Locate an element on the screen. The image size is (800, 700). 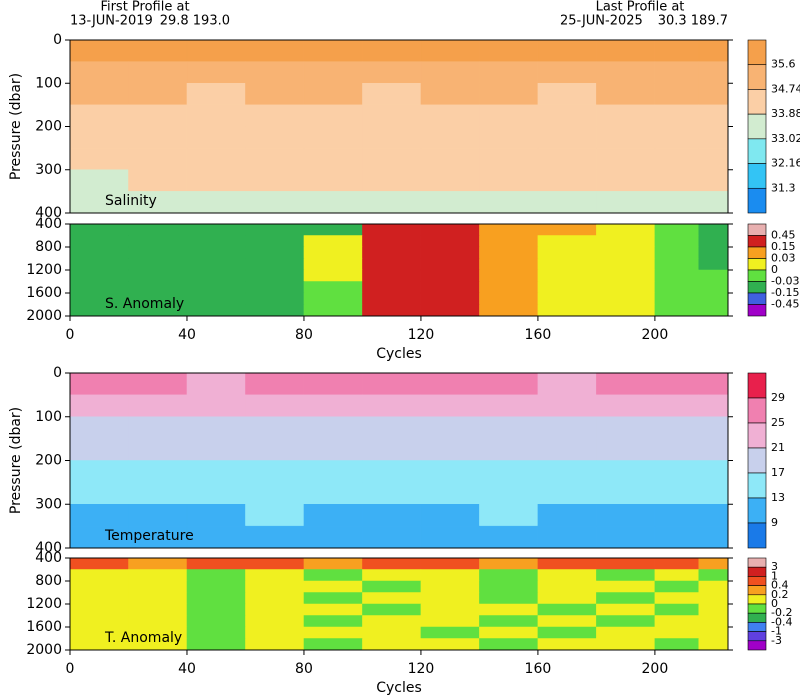
colorbar-label: 29 is located at coordinates (778, 397).